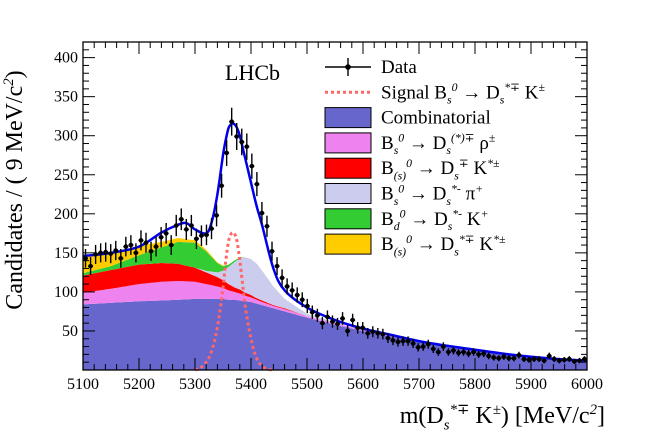  I want to click on legend-item-rho: Bs0 → Ds(*)∓ ρ±, so click(410, 145).